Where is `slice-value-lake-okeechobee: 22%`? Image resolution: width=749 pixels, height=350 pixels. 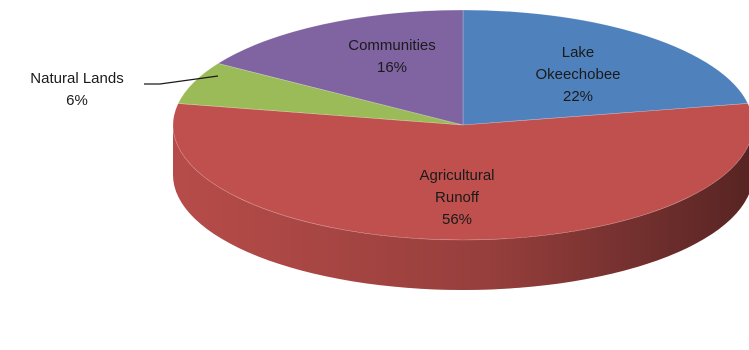
slice-value-lake-okeechobee: 22% is located at coordinates (578, 96).